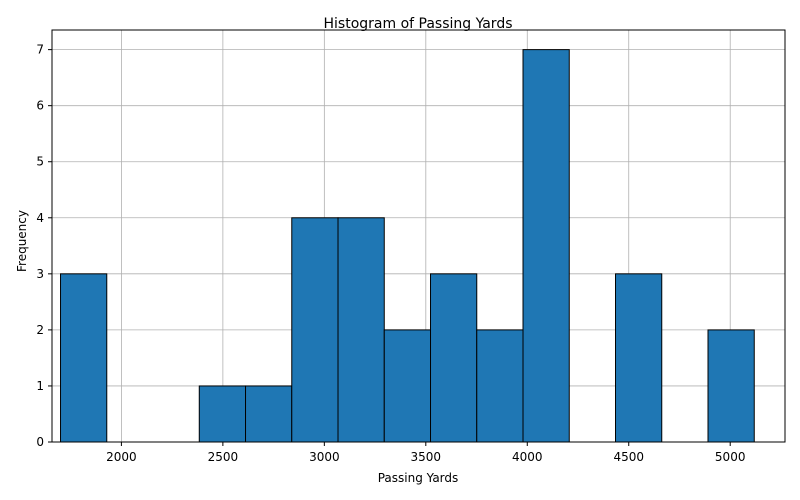 The width and height of the screenshot is (800, 500). What do you see at coordinates (527, 457) in the screenshot?
I see `x-tick-label: 4000` at bounding box center [527, 457].